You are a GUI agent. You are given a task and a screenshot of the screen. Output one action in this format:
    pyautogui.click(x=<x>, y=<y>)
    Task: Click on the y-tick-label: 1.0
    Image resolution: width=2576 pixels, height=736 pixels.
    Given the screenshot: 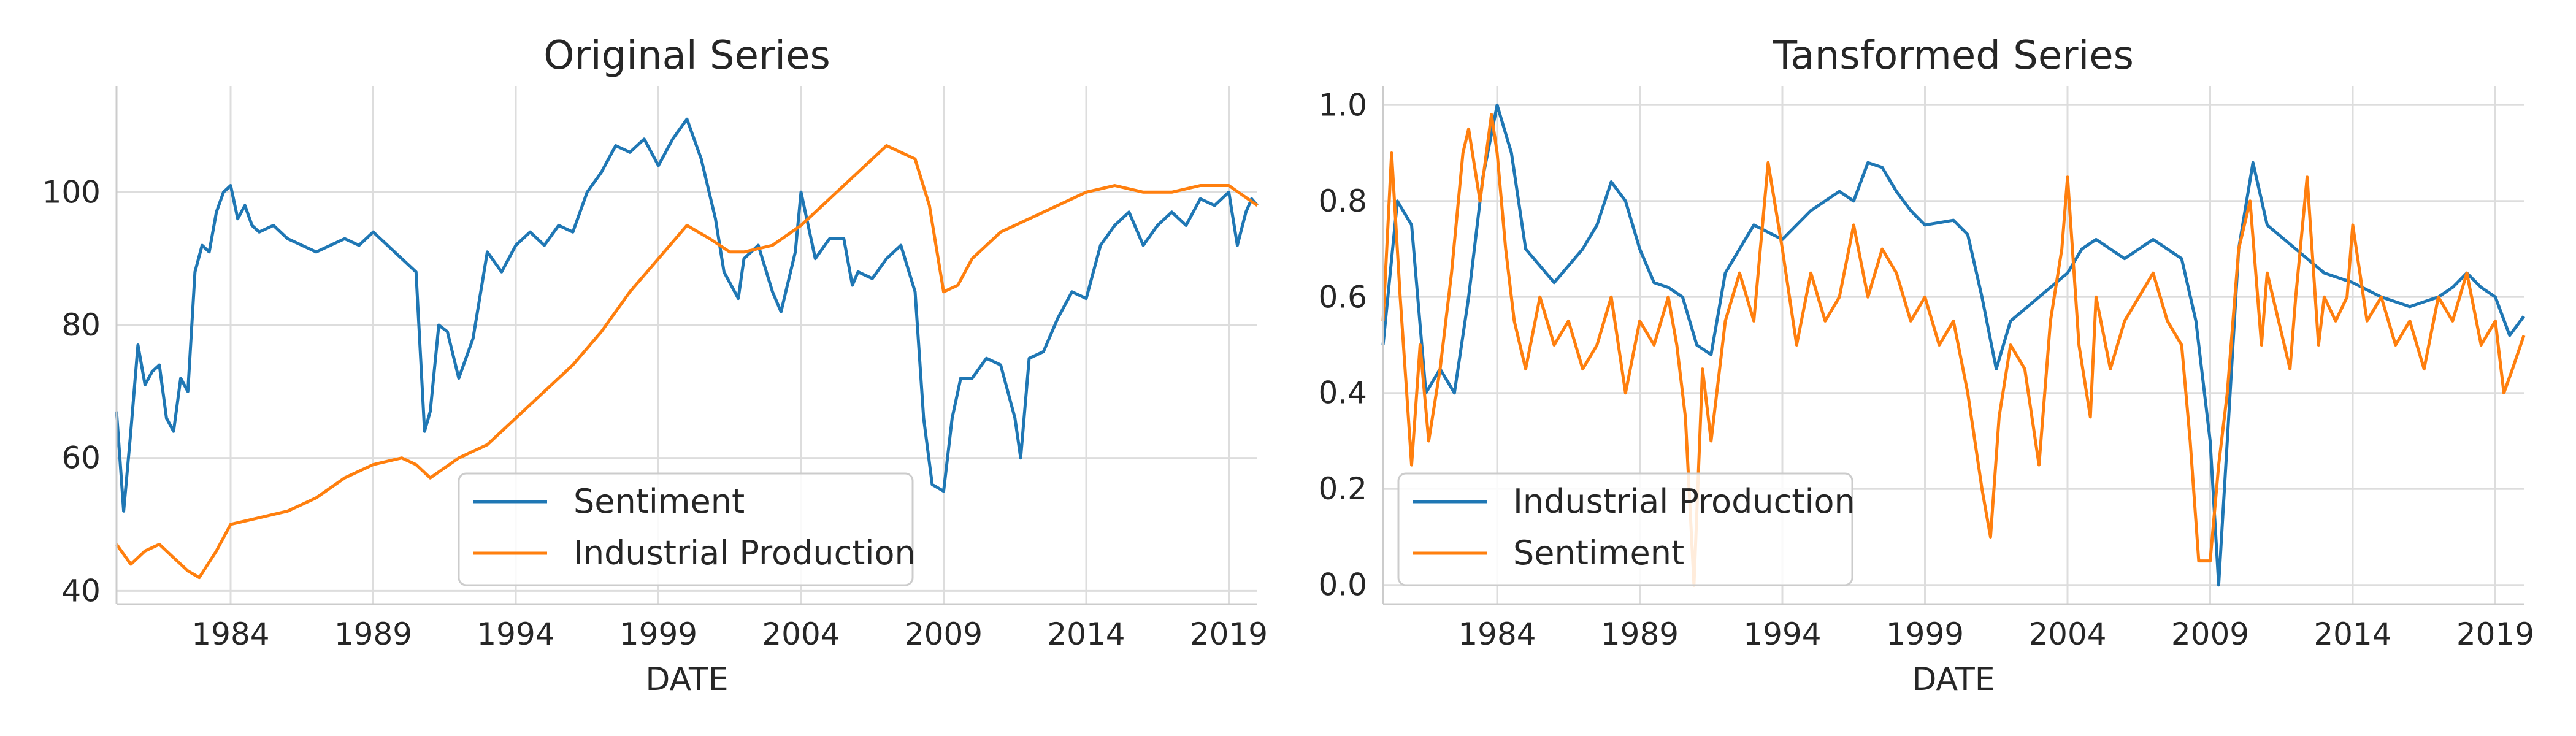 What is the action you would take?
    pyautogui.click(x=1342, y=105)
    